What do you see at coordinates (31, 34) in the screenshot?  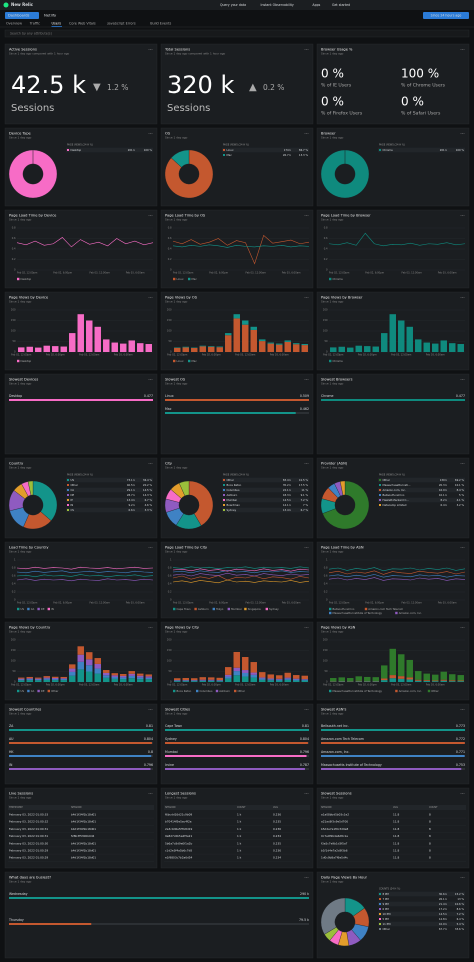 I see `filter-hint: Search by any attribute(s)` at bounding box center [31, 34].